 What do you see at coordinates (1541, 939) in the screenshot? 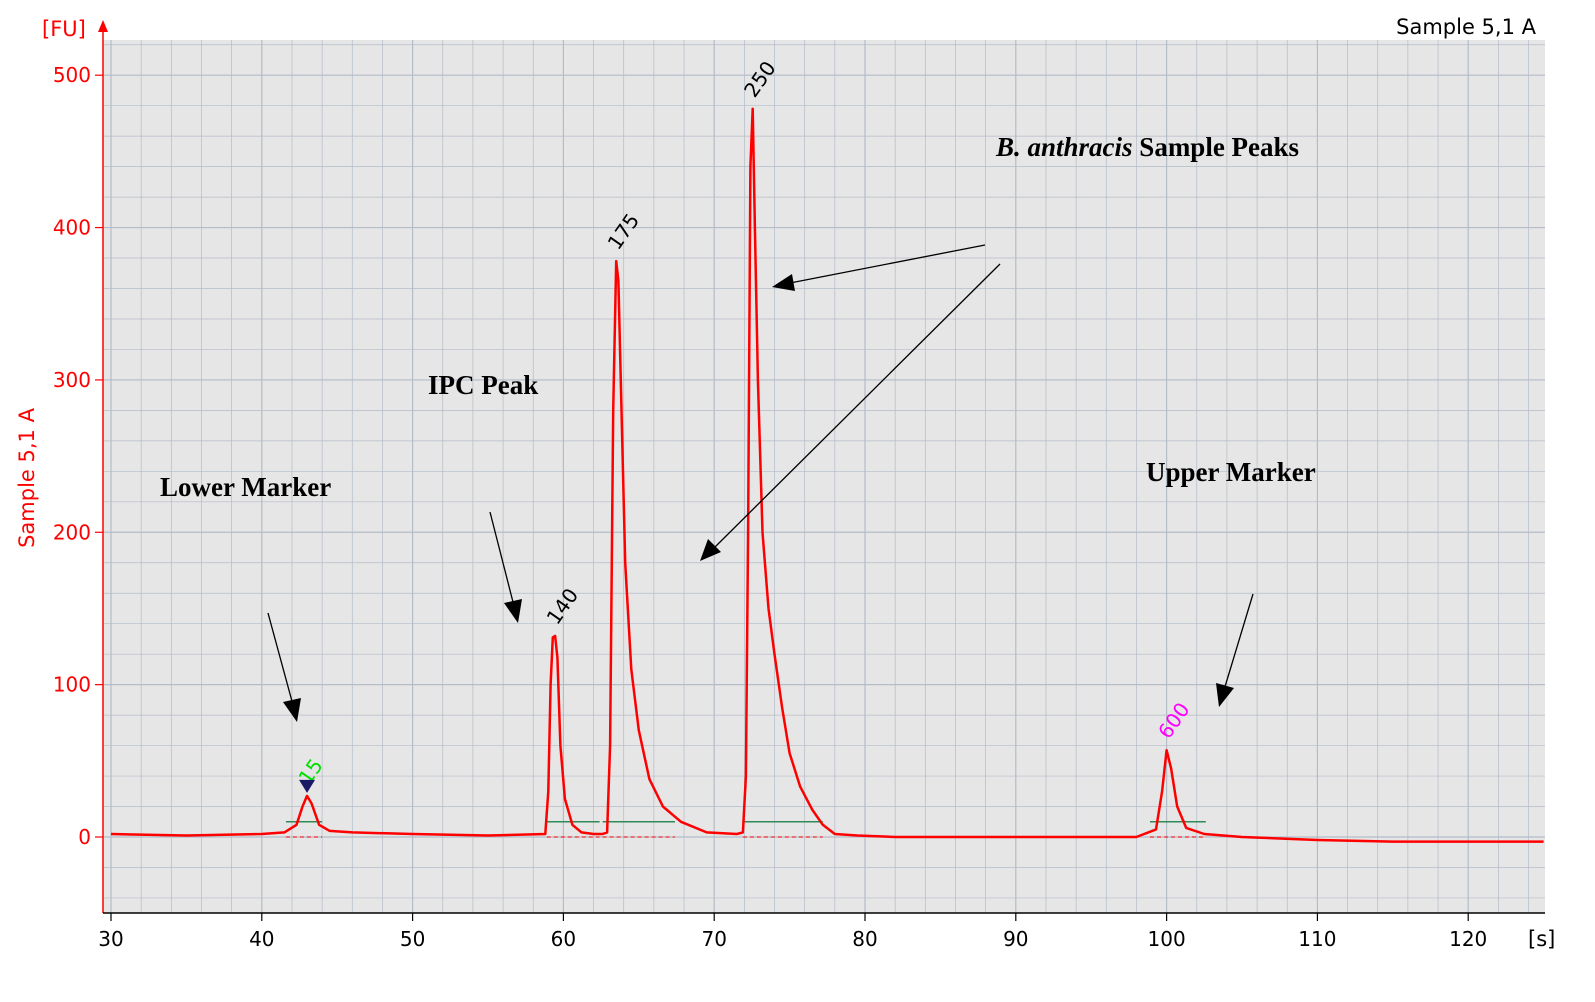
I see `x-unit-label: [s]` at bounding box center [1541, 939].